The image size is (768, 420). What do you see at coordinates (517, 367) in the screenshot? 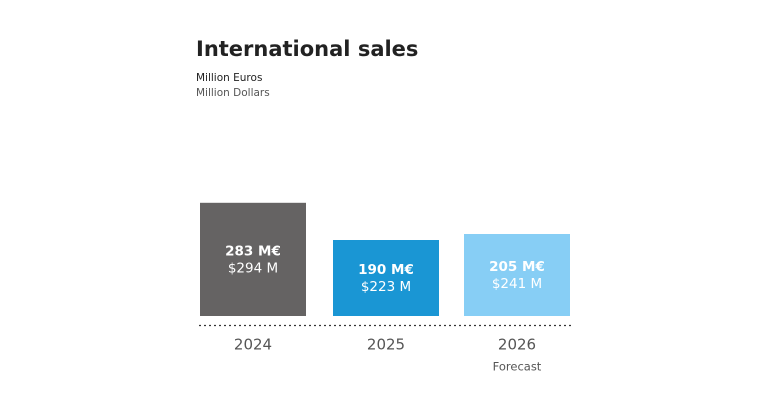
I see `annotation: Forecast` at bounding box center [517, 367].